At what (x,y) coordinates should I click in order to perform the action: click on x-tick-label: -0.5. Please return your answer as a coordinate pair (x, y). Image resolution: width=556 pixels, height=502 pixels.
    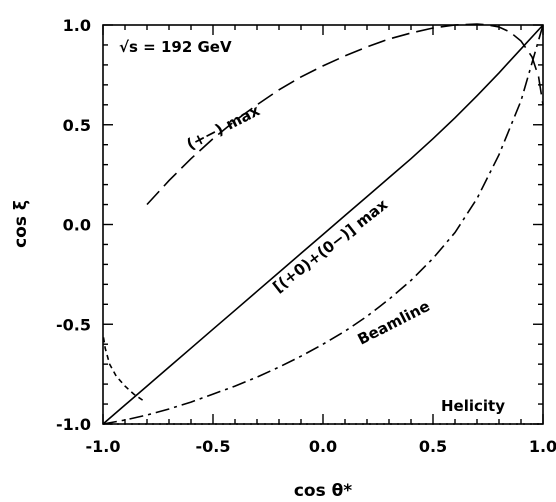
    Looking at the image, I should click on (213, 446).